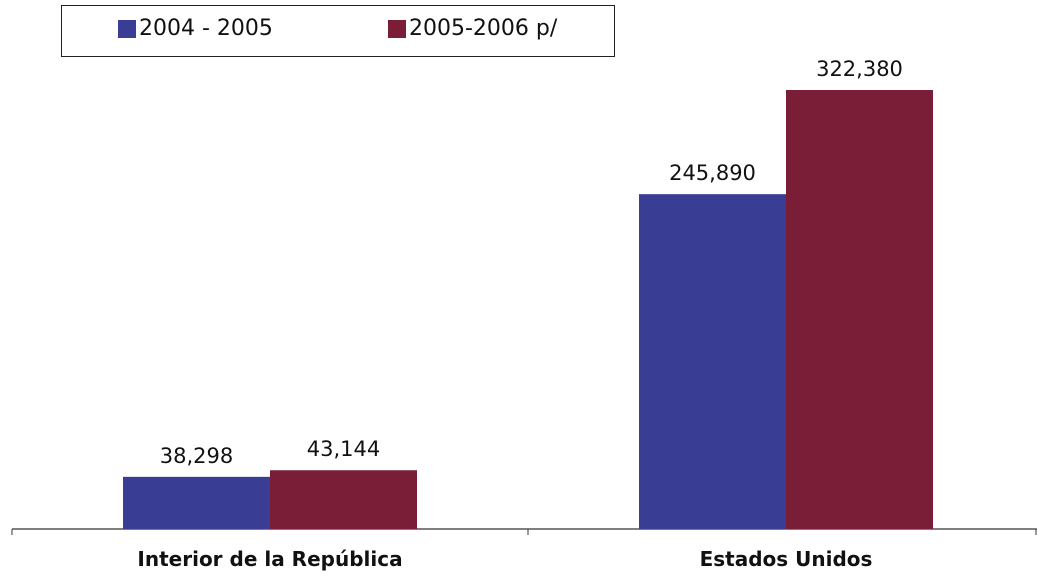 This screenshot has width=1037, height=574. What do you see at coordinates (397, 28) in the screenshot?
I see `legend-swatch-2005-2006` at bounding box center [397, 28].